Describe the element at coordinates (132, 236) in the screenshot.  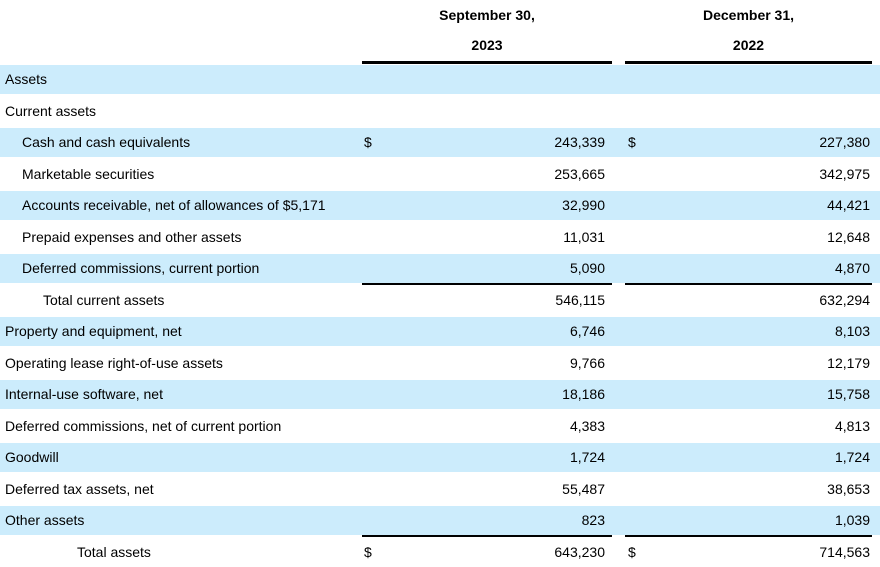
I see `row-label: Prepaid expenses and other assets` at that location.